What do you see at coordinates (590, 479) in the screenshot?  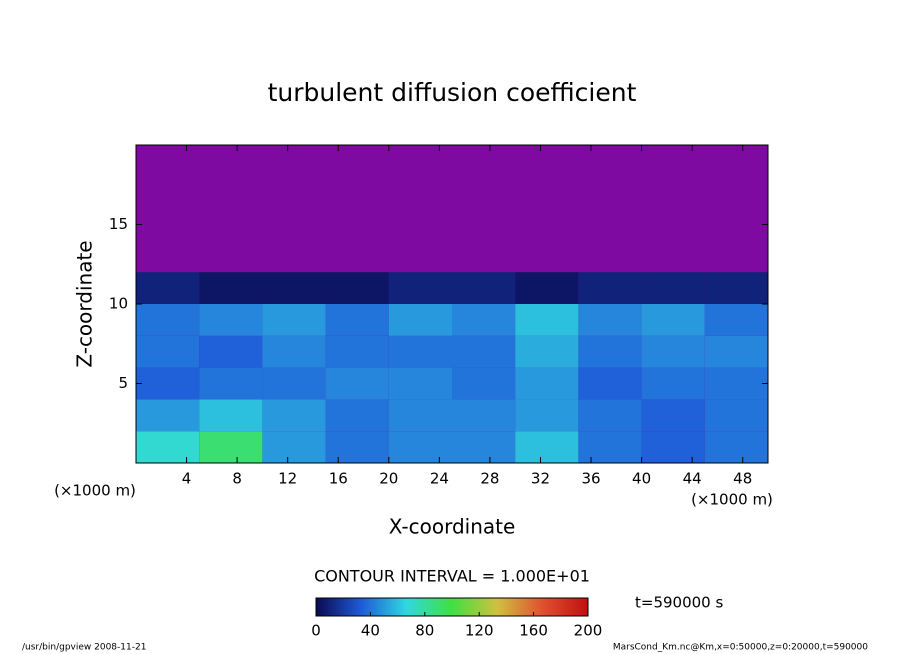 I see `x-tick-label: 36` at bounding box center [590, 479].